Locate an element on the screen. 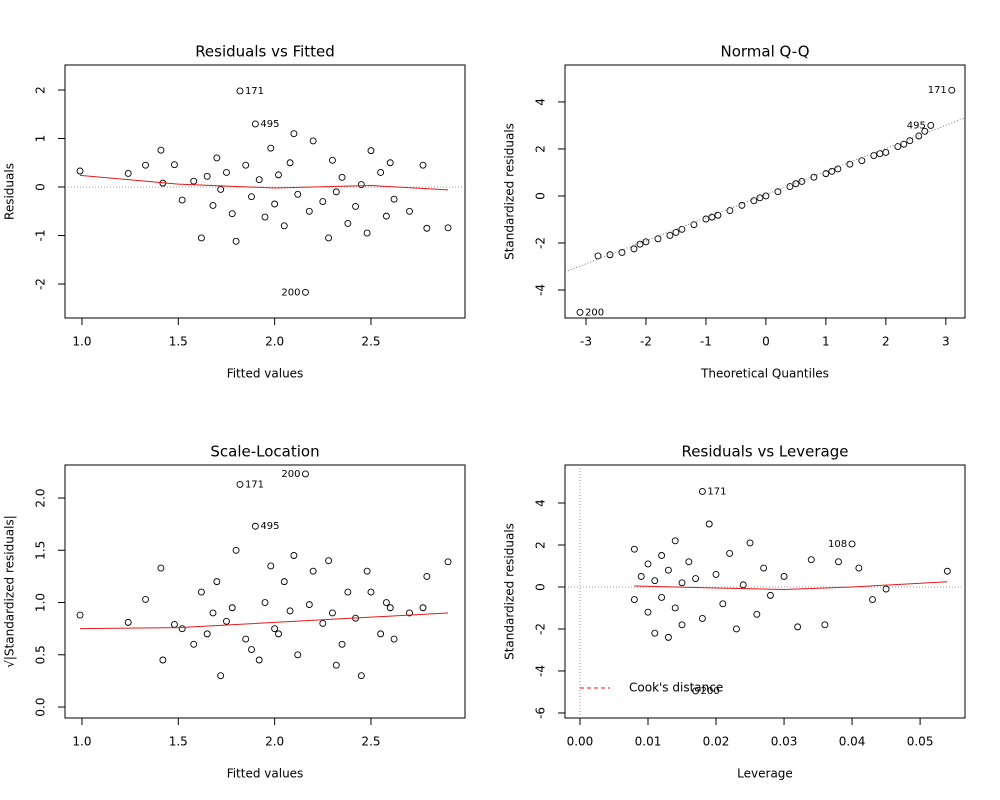 The image size is (1000, 800). x-axis-label: Fitted values is located at coordinates (265, 374).